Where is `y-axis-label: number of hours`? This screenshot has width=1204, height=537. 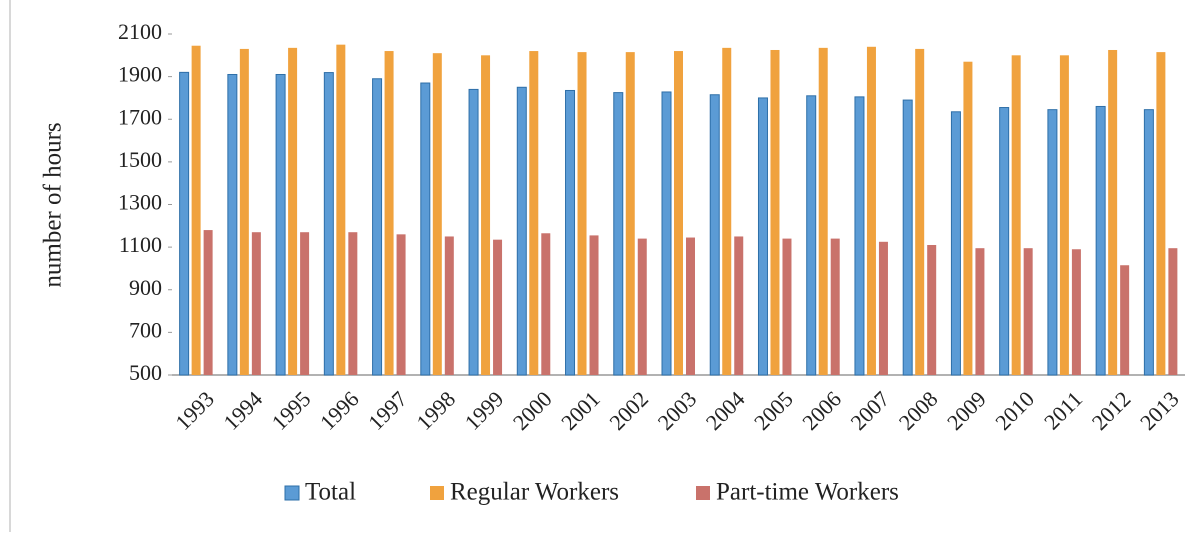 y-axis-label: number of hours is located at coordinates (53, 204).